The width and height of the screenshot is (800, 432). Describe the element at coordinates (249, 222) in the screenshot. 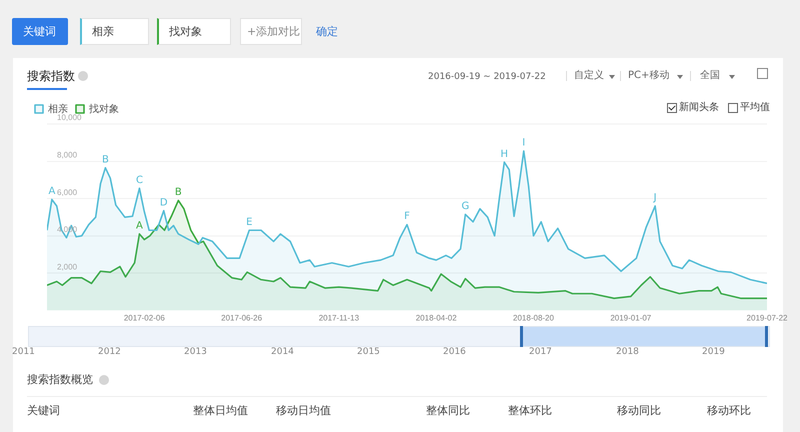

I see `annotation: E` at that location.